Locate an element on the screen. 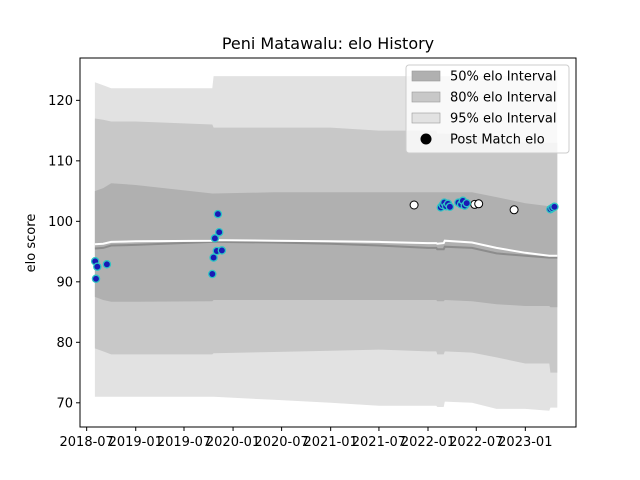  y-tick-label: 80 is located at coordinates (64, 343).